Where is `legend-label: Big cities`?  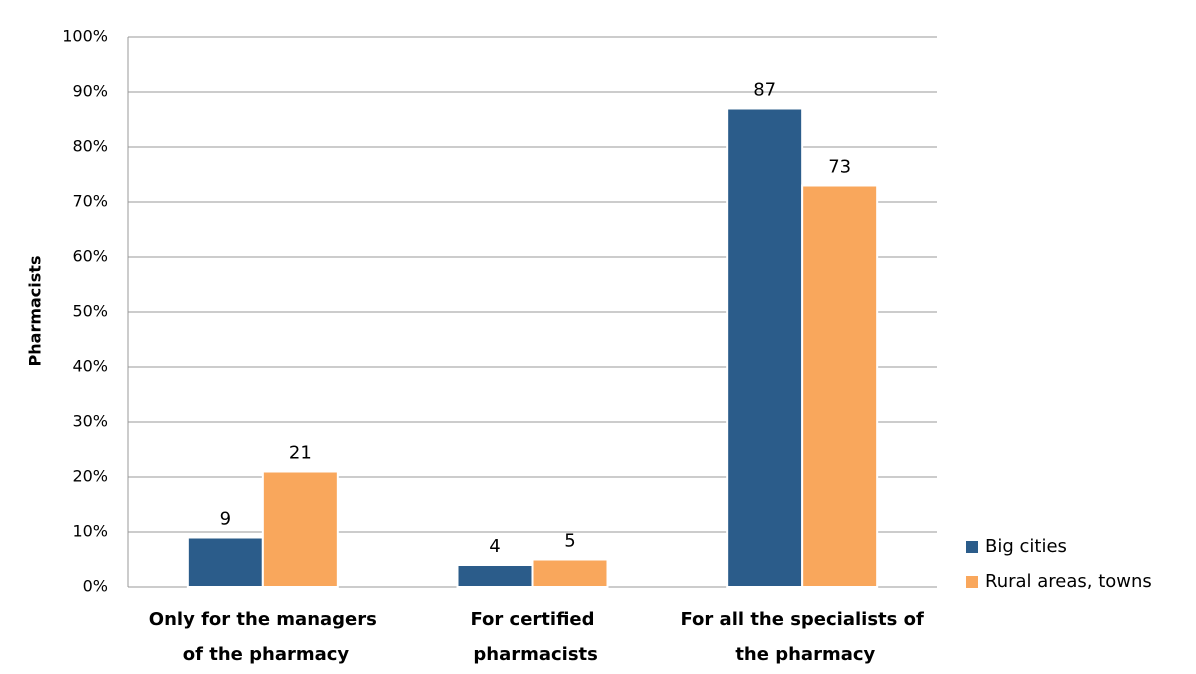 legend-label: Big cities is located at coordinates (1026, 546).